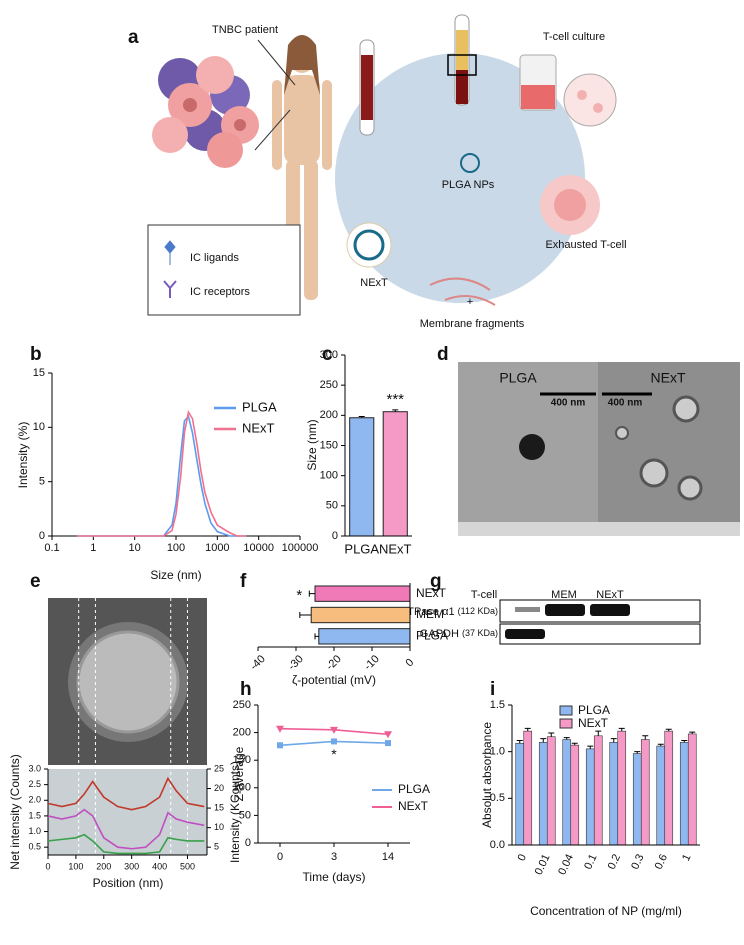  What do you see at coordinates (443, 354) in the screenshot?
I see `panel-label: d` at bounding box center [443, 354].